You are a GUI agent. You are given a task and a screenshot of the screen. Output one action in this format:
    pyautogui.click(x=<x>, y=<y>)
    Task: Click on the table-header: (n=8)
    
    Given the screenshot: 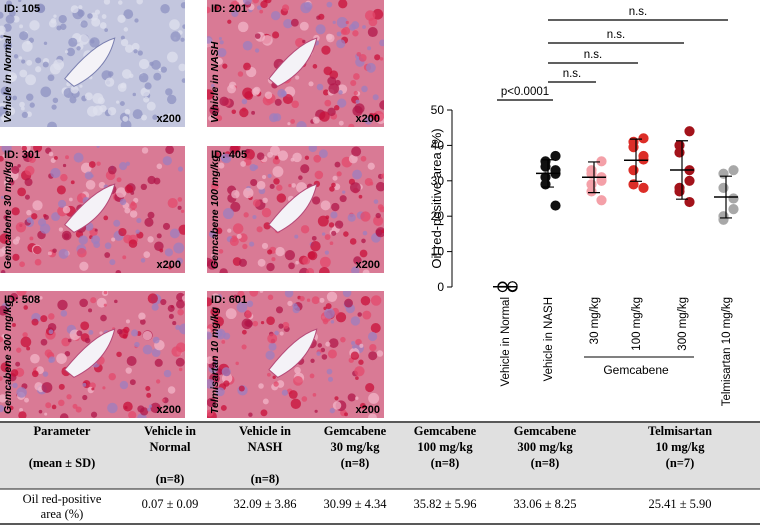 What is the action you would take?
    pyautogui.click(x=265, y=479)
    